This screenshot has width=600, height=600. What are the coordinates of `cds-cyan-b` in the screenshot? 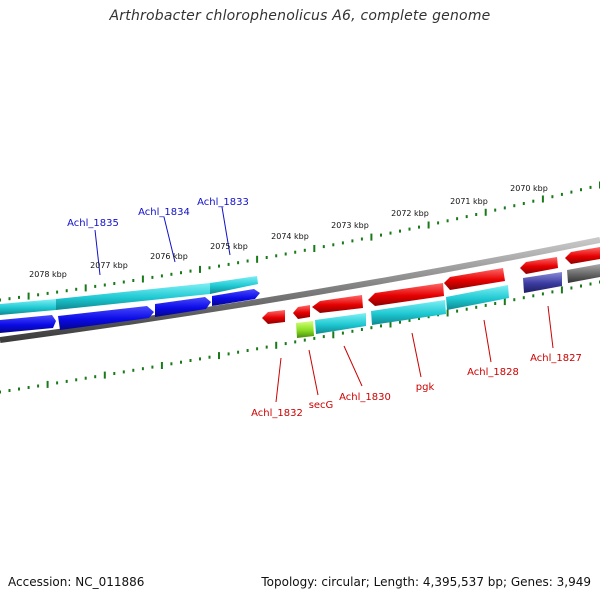 It's located at (408, 312).